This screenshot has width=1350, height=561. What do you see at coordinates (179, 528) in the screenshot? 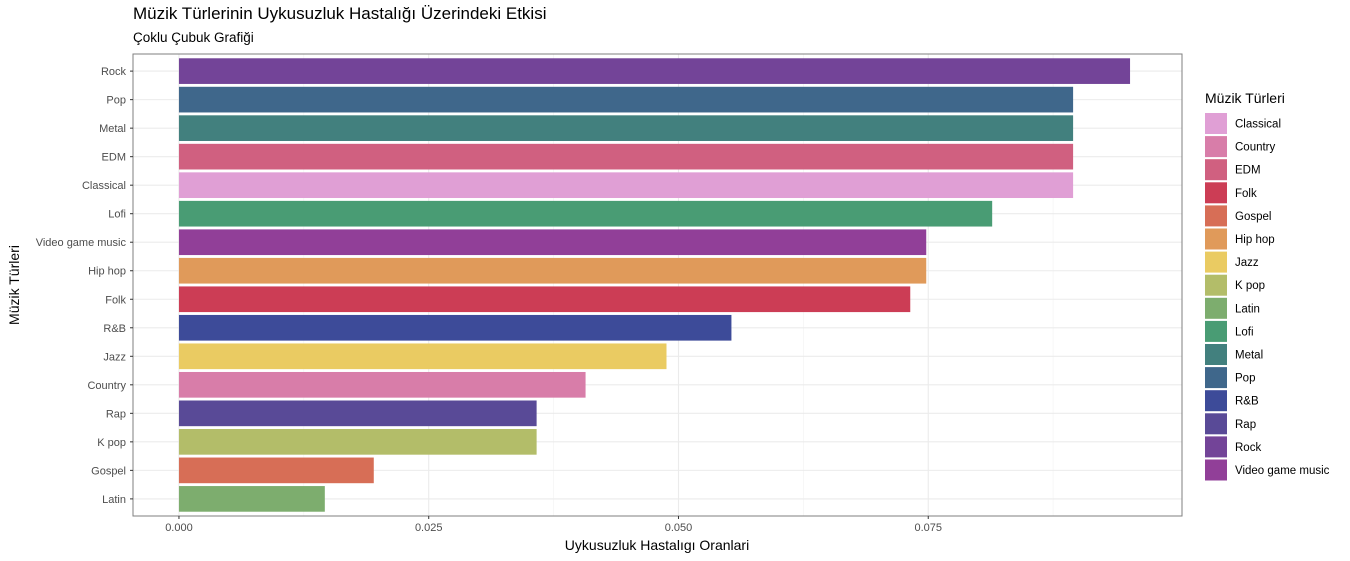
I see `x-tick-label: 0.000` at bounding box center [179, 528].